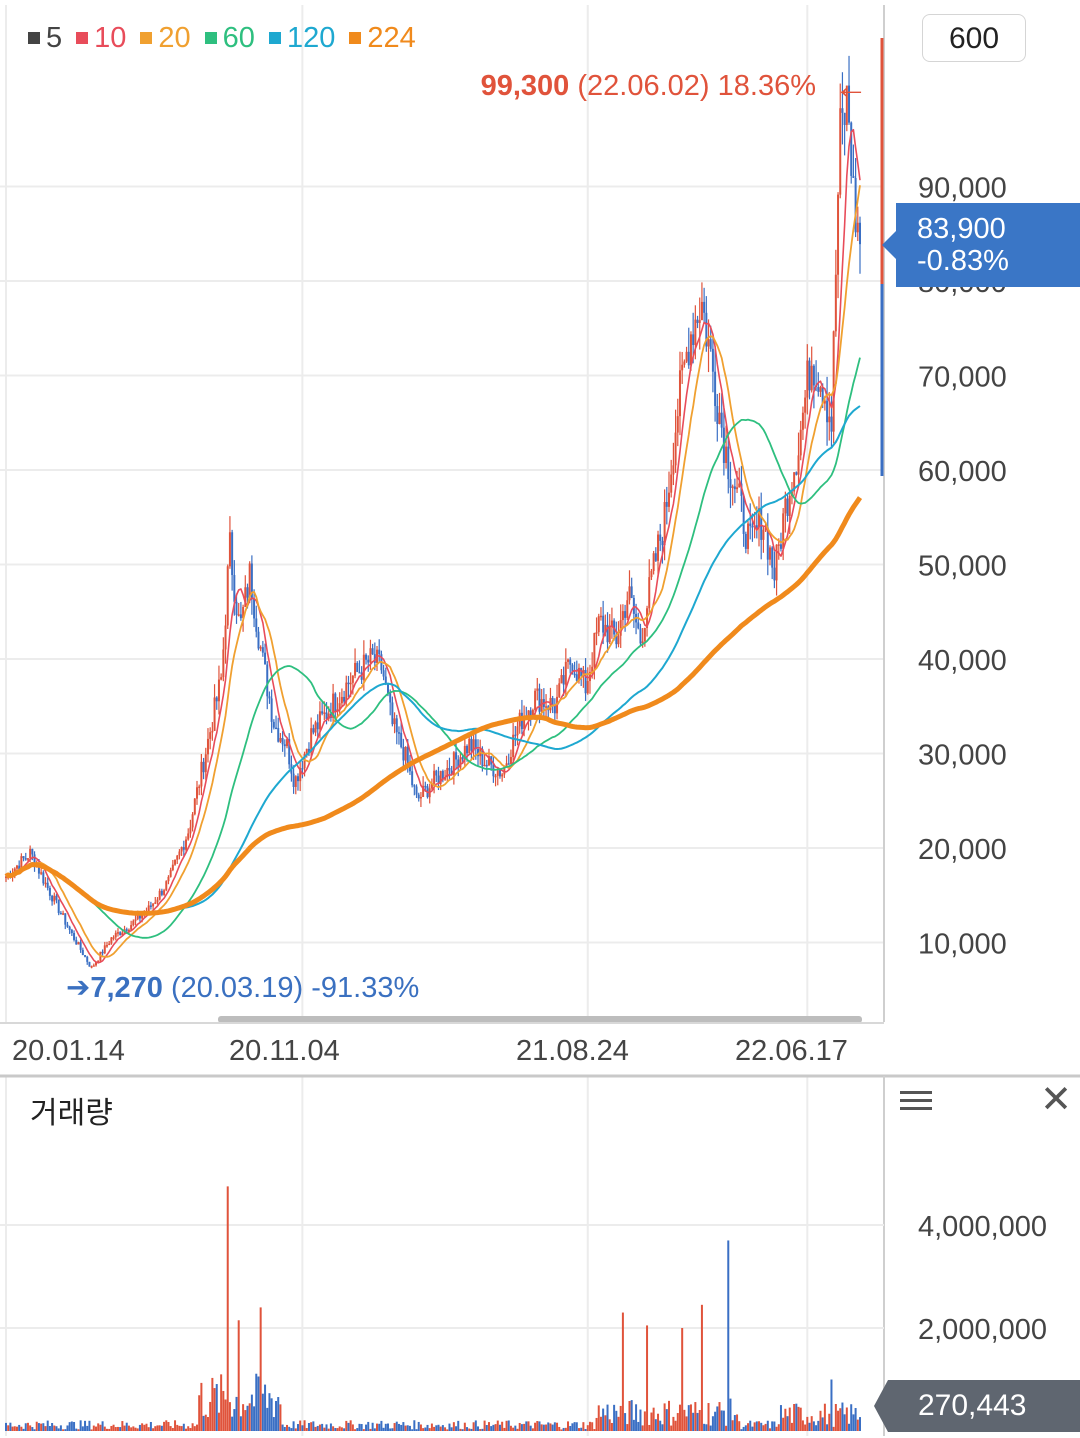 Image resolution: width=1080 pixels, height=1438 pixels. What do you see at coordinates (391, 37) in the screenshot?
I see `legend-label: 224` at bounding box center [391, 37].